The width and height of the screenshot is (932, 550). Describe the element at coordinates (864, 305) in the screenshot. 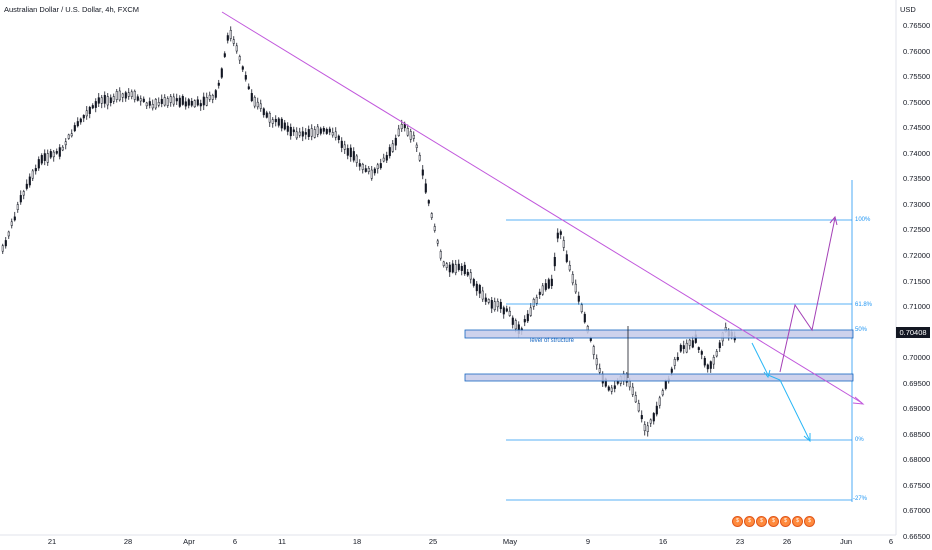

I see `fib-label-618: 61.8%` at that location.